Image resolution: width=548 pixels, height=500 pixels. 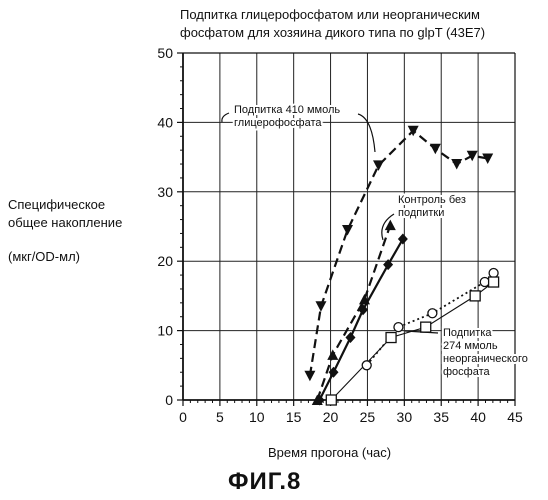 I want to click on x-tick-label: 10, so click(x=257, y=417).